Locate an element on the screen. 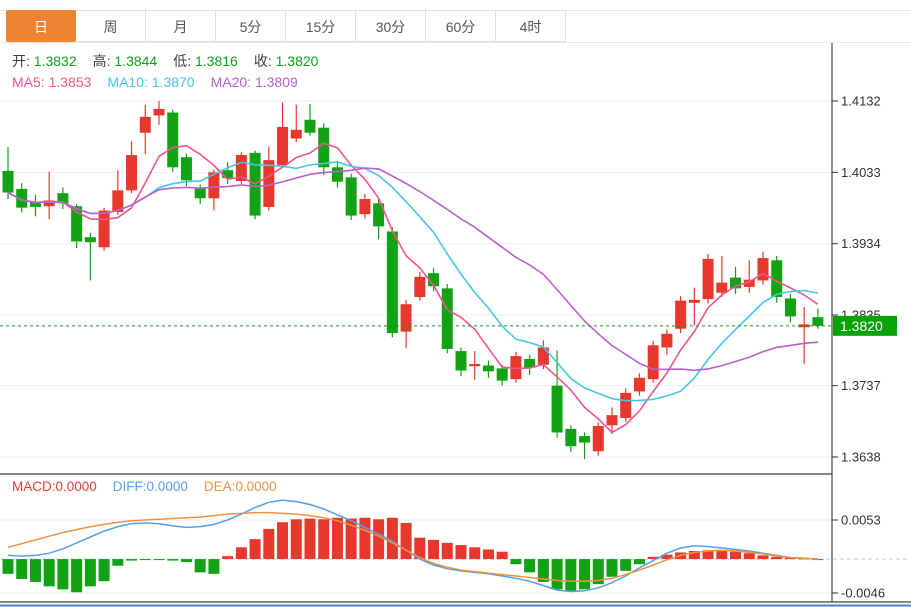 The image size is (911, 607). dea-value: DEA:0.0000 is located at coordinates (240, 486).